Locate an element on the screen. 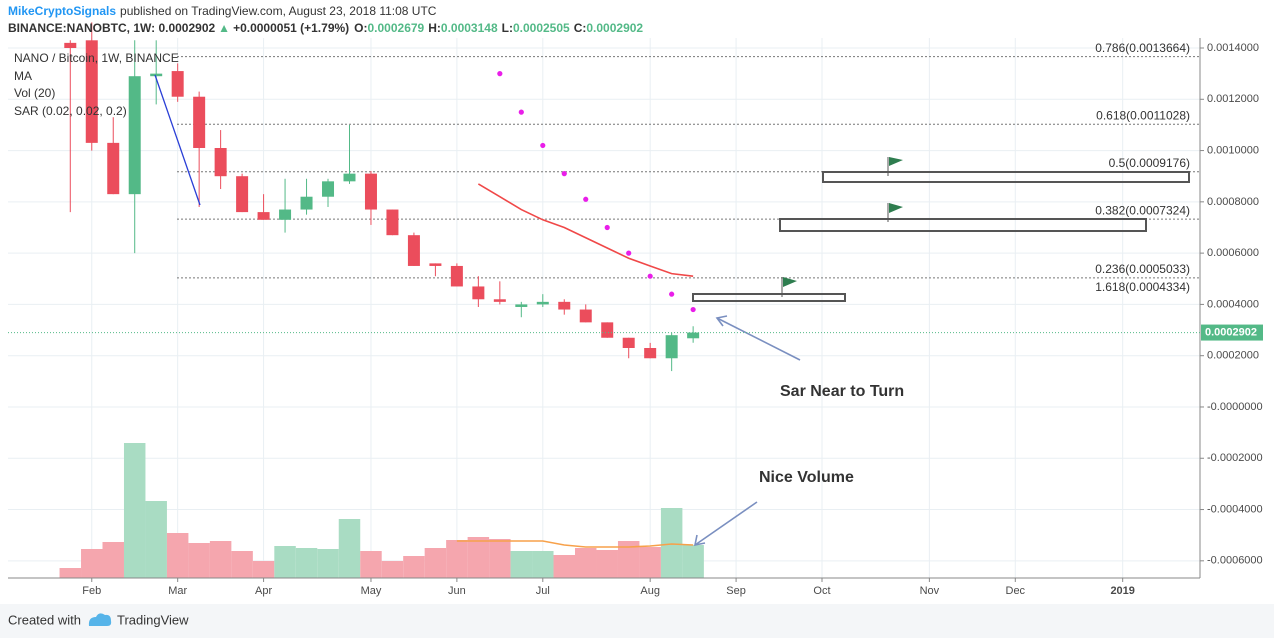 This screenshot has height=638, width=1274. fib-label: 0.786(0.0013664) is located at coordinates (1142, 48).